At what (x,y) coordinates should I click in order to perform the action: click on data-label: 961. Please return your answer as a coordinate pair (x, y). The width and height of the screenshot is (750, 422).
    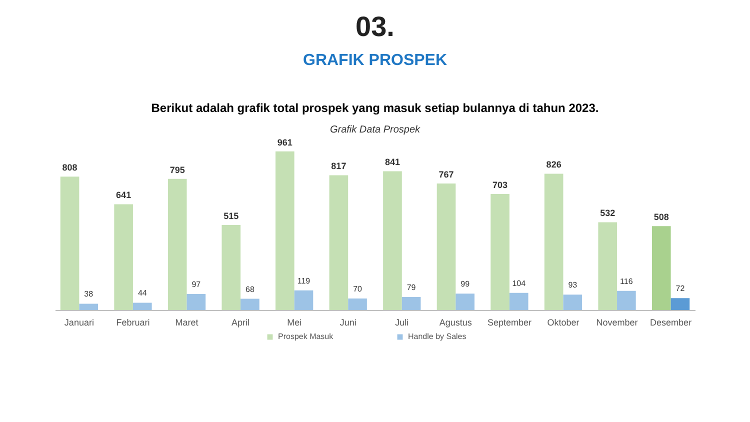
    Looking at the image, I should click on (284, 142).